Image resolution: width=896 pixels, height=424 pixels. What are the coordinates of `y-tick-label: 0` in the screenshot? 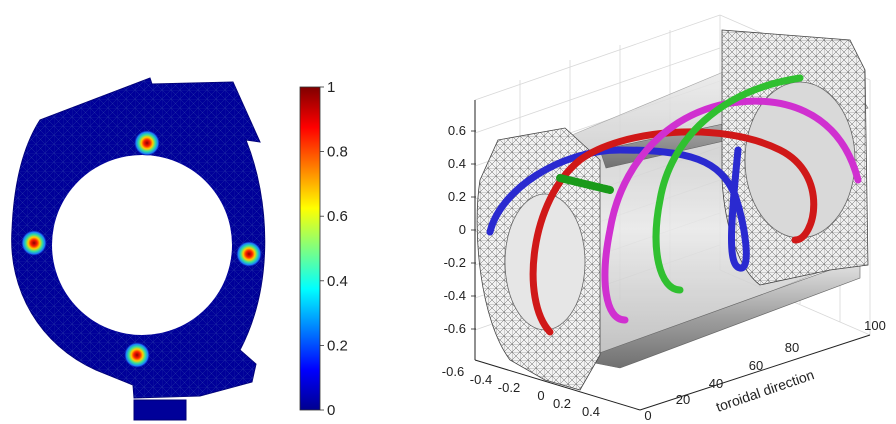 It's located at (462, 229).